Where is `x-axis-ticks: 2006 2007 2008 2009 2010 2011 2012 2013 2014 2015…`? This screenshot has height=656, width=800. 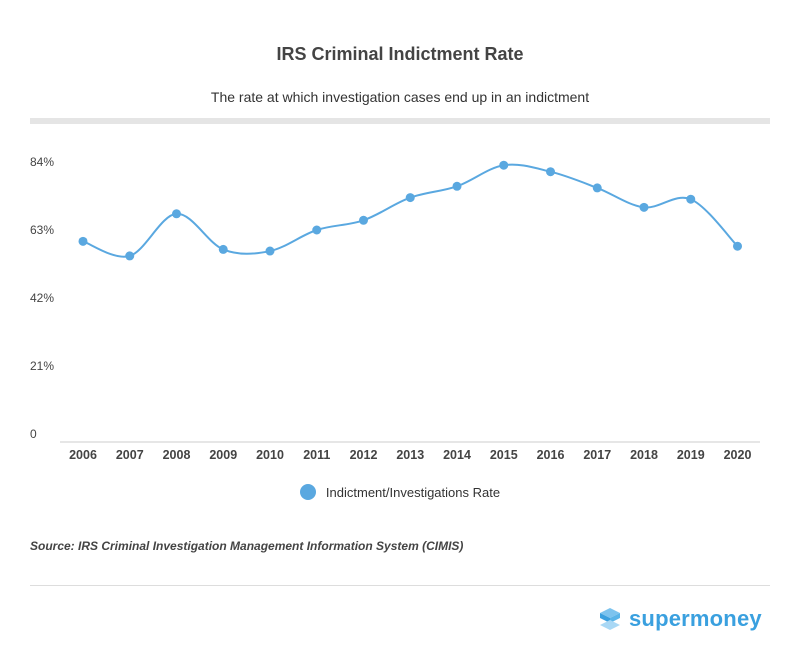
x-axis-ticks: 2006 2007 2008 2009 2010 2011 2012 2013 2014 2015… is located at coordinates (410, 455).